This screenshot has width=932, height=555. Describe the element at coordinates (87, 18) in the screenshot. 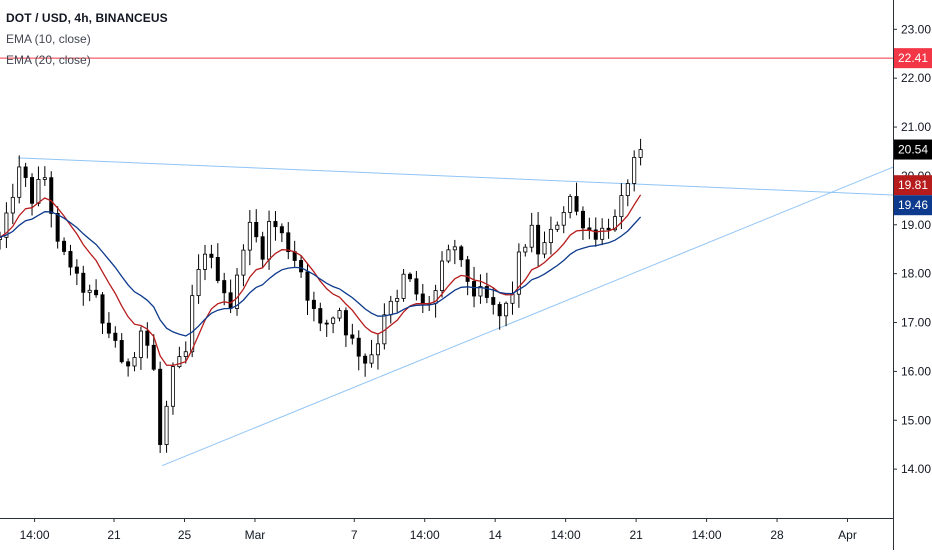

I see `symbol-title: DOT / USD, 4h, BINANCEUS` at that location.